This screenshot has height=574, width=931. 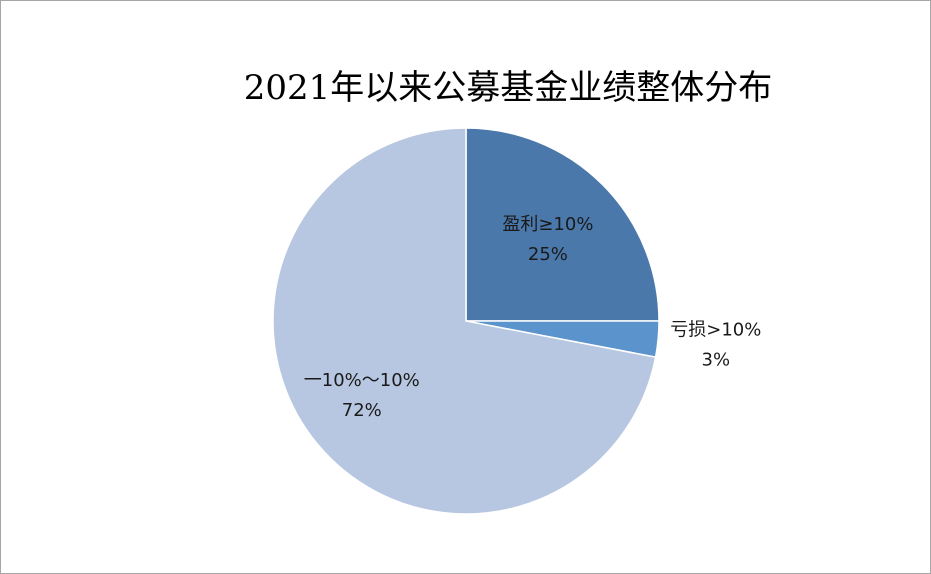 I want to click on pie-slice, so click(x=562, y=224).